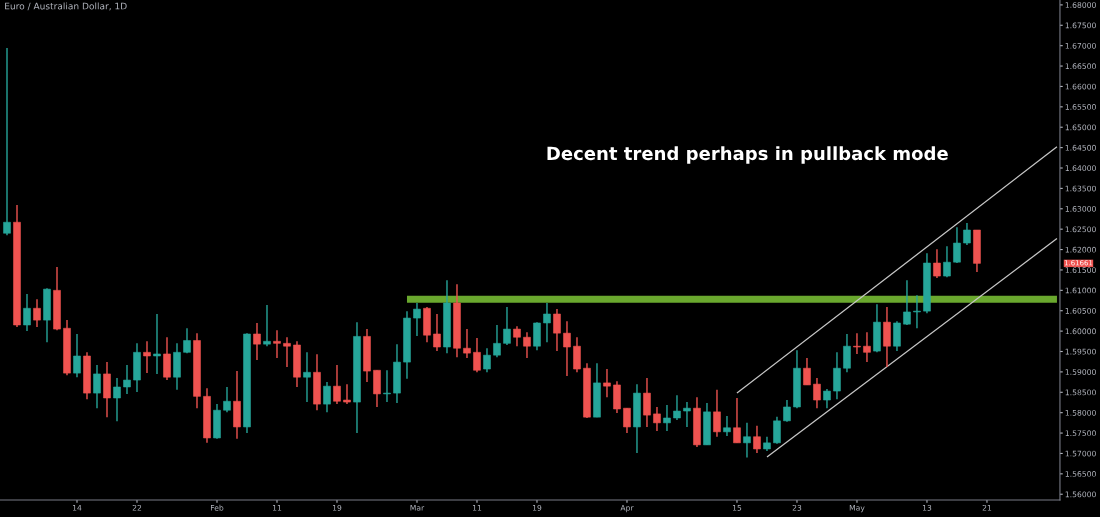 This screenshot has width=1100, height=517. I want to click on annotation: Decent trend perhaps in pullback mode, so click(747, 155).